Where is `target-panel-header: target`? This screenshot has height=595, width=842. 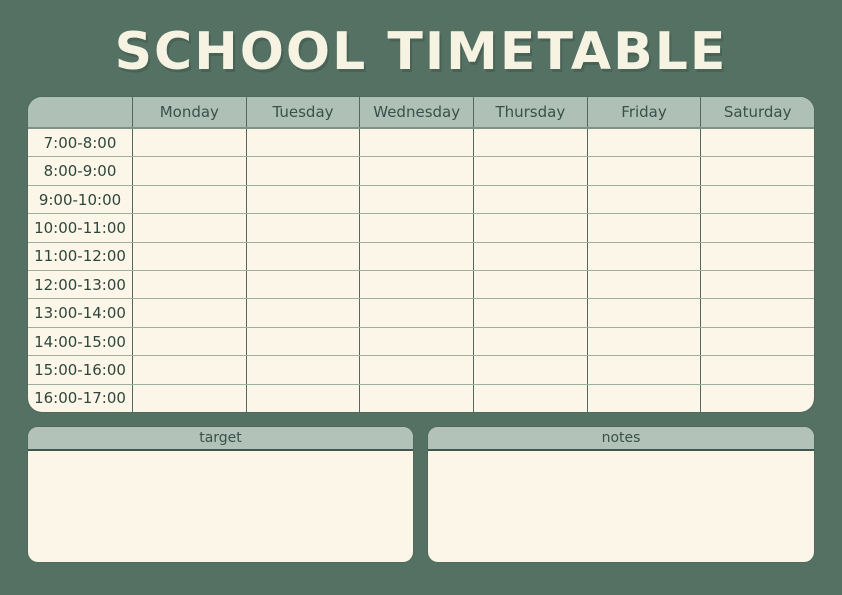 target-panel-header: target is located at coordinates (220, 439).